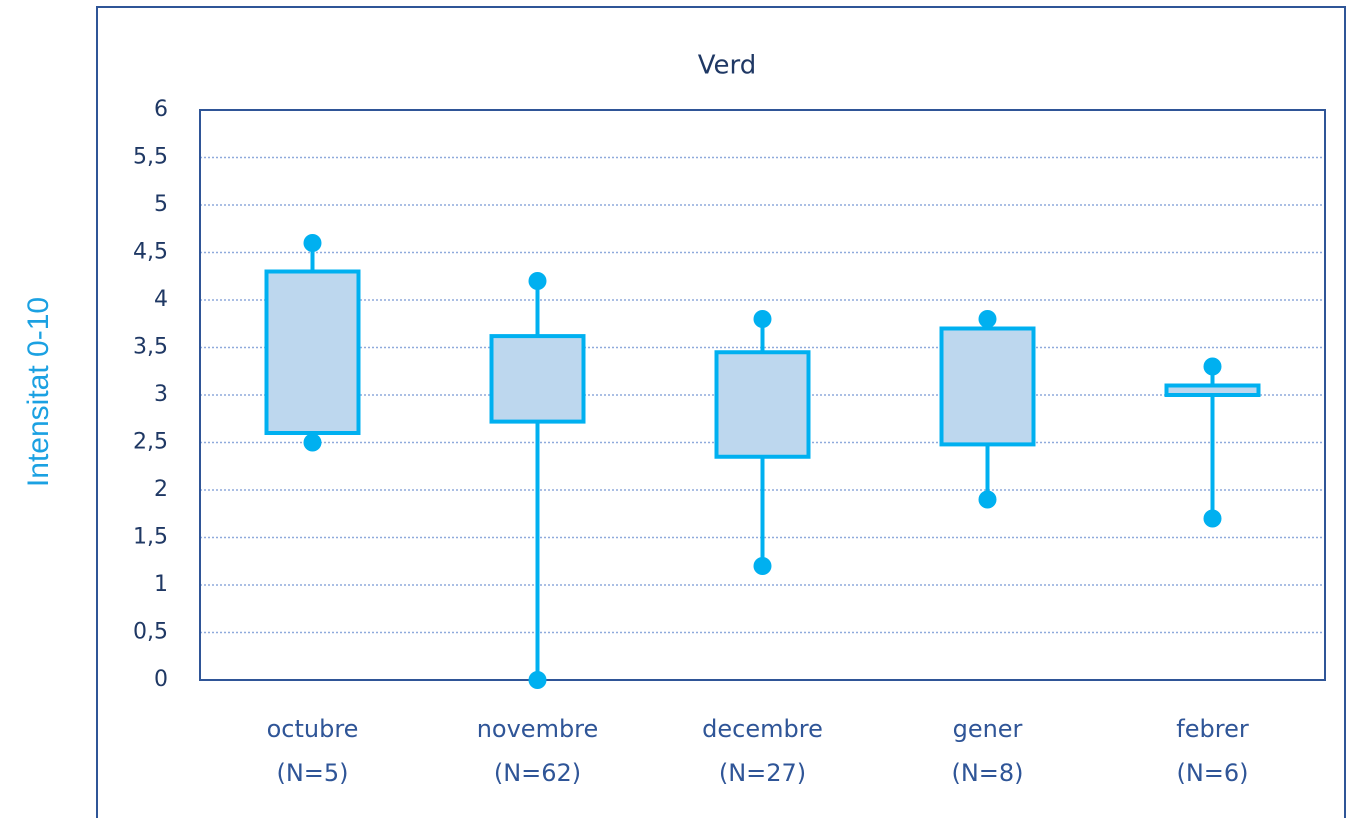 Image resolution: width=1350 pixels, height=818 pixels. What do you see at coordinates (161, 204) in the screenshot?
I see `y-tick-label: 5` at bounding box center [161, 204].